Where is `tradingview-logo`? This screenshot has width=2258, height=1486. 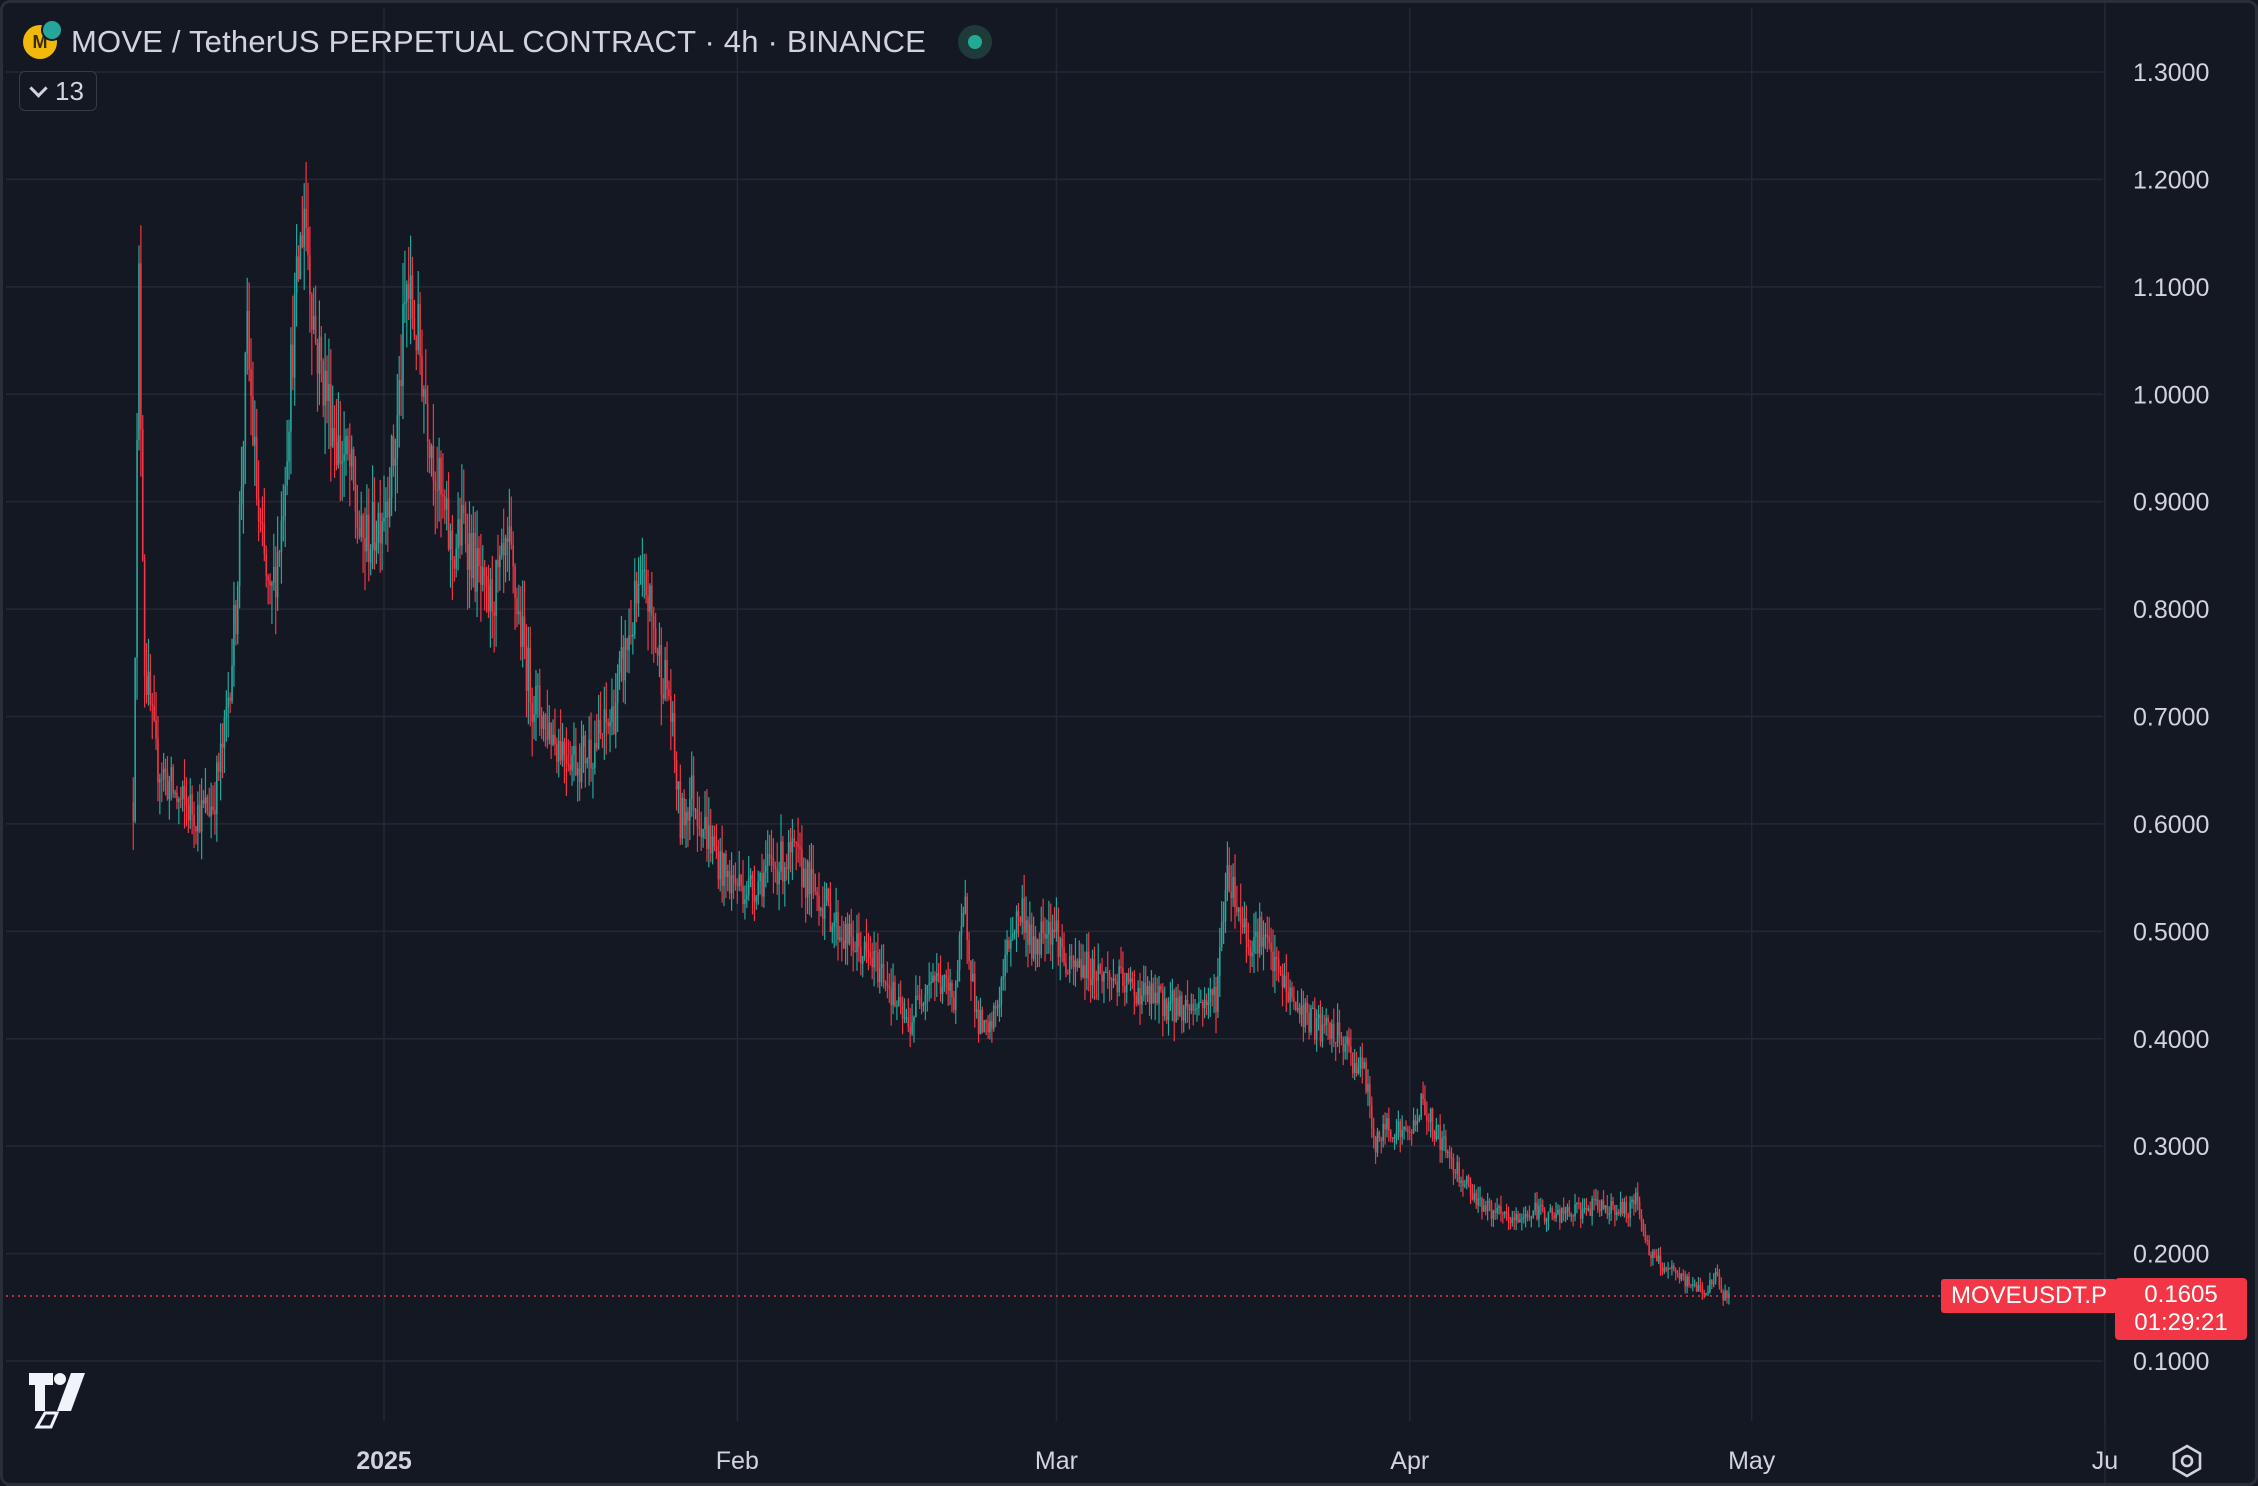 tradingview-logo is located at coordinates (58, 1398).